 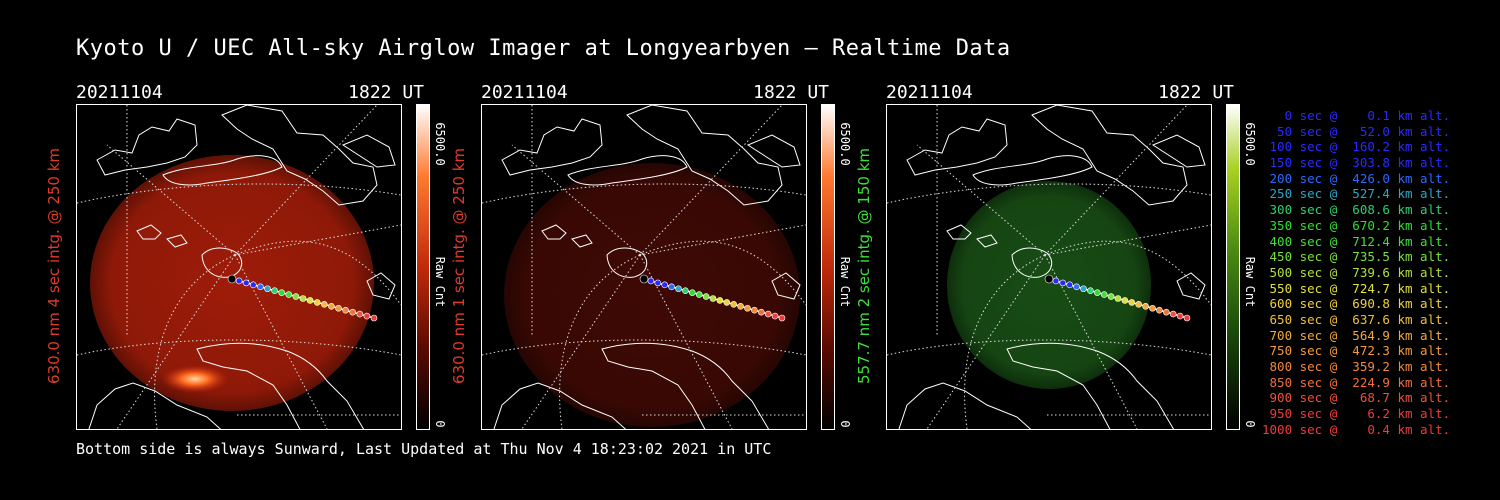 I want to click on legend-row: 750 sec @ 472.3 km alt., so click(x=1356, y=351).